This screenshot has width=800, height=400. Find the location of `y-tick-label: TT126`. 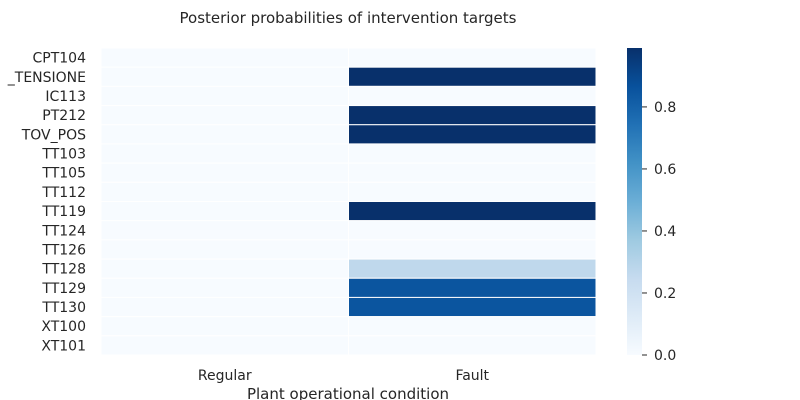

y-tick-label: TT126 is located at coordinates (63, 250).